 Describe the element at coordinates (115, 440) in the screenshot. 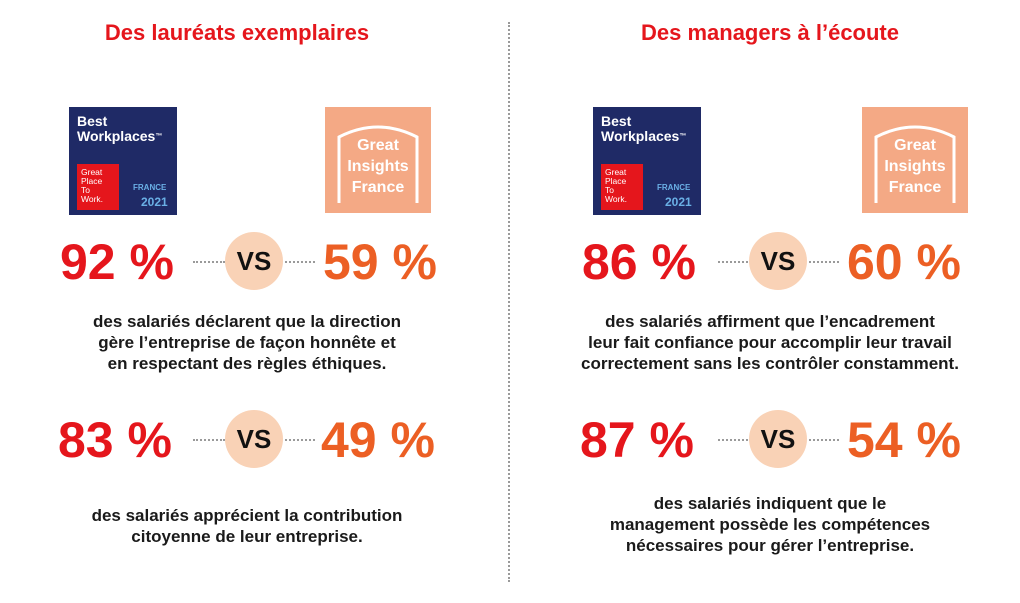

I see `laureate-value: 83 %` at that location.